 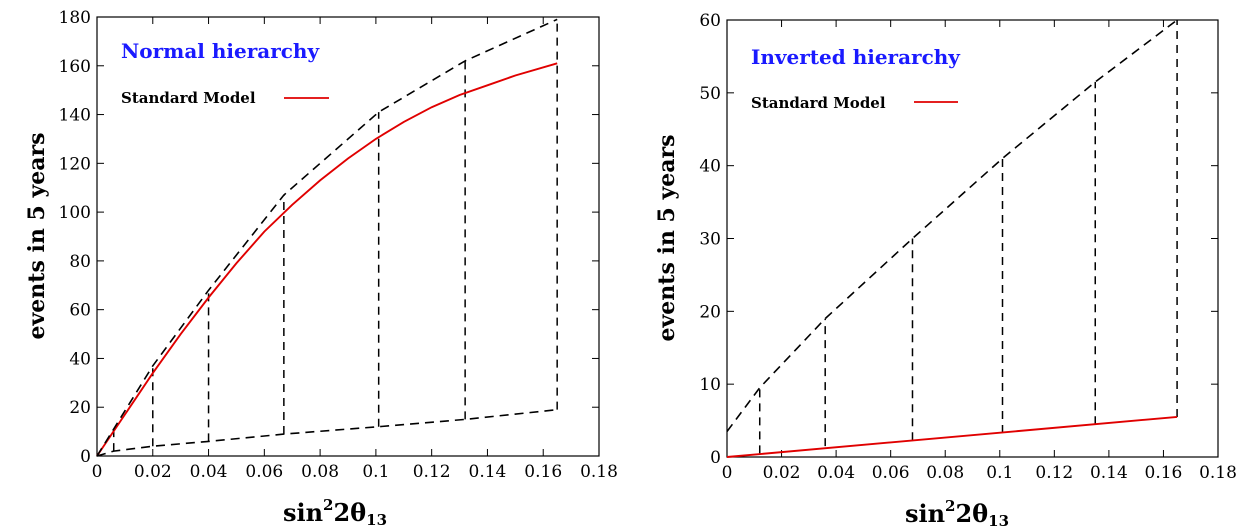 What do you see at coordinates (80, 262) in the screenshot?
I see `y-tick-label: 80` at bounding box center [80, 262].